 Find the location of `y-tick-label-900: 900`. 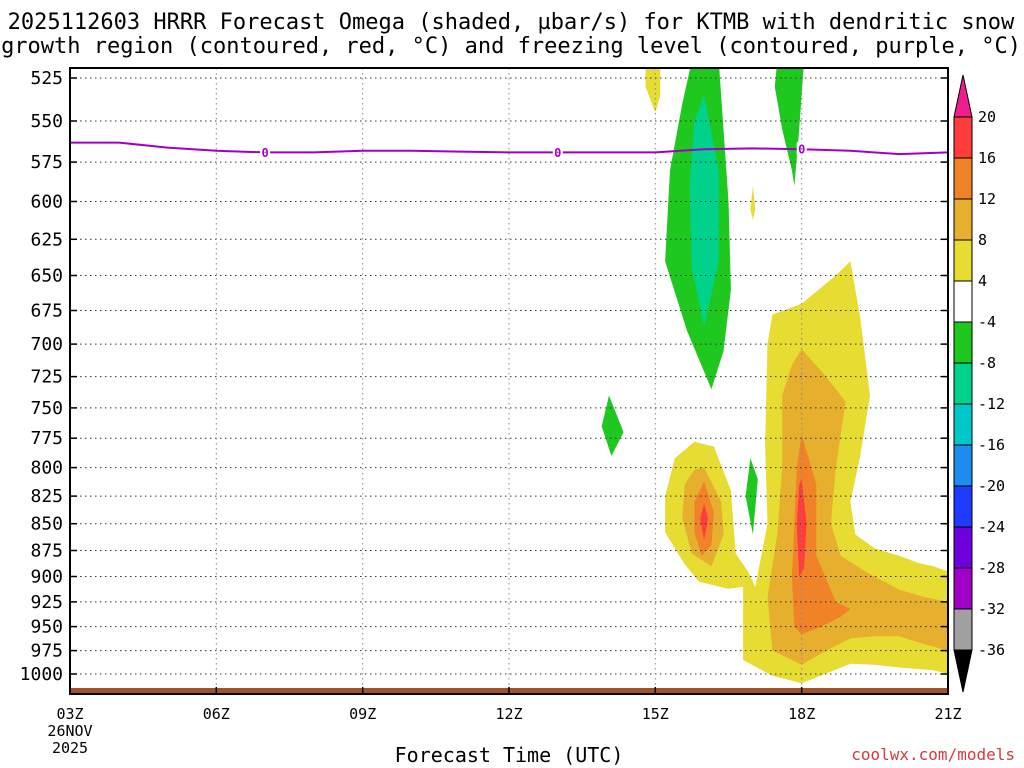

y-tick-label-900: 900 is located at coordinates (46, 577).